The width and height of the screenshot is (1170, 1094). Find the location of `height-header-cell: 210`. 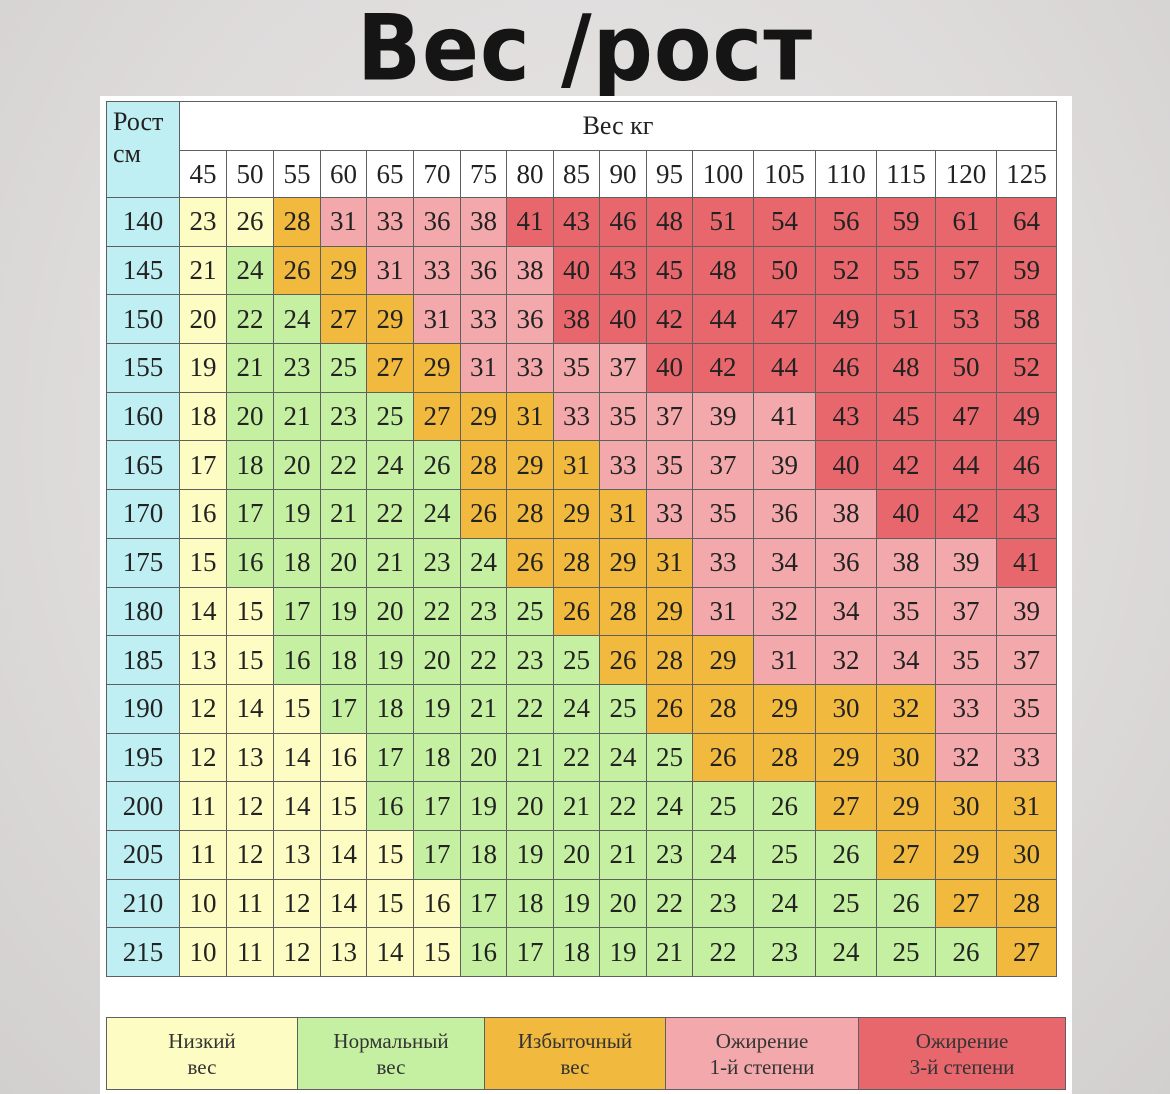

height-header-cell: 210 is located at coordinates (143, 903).